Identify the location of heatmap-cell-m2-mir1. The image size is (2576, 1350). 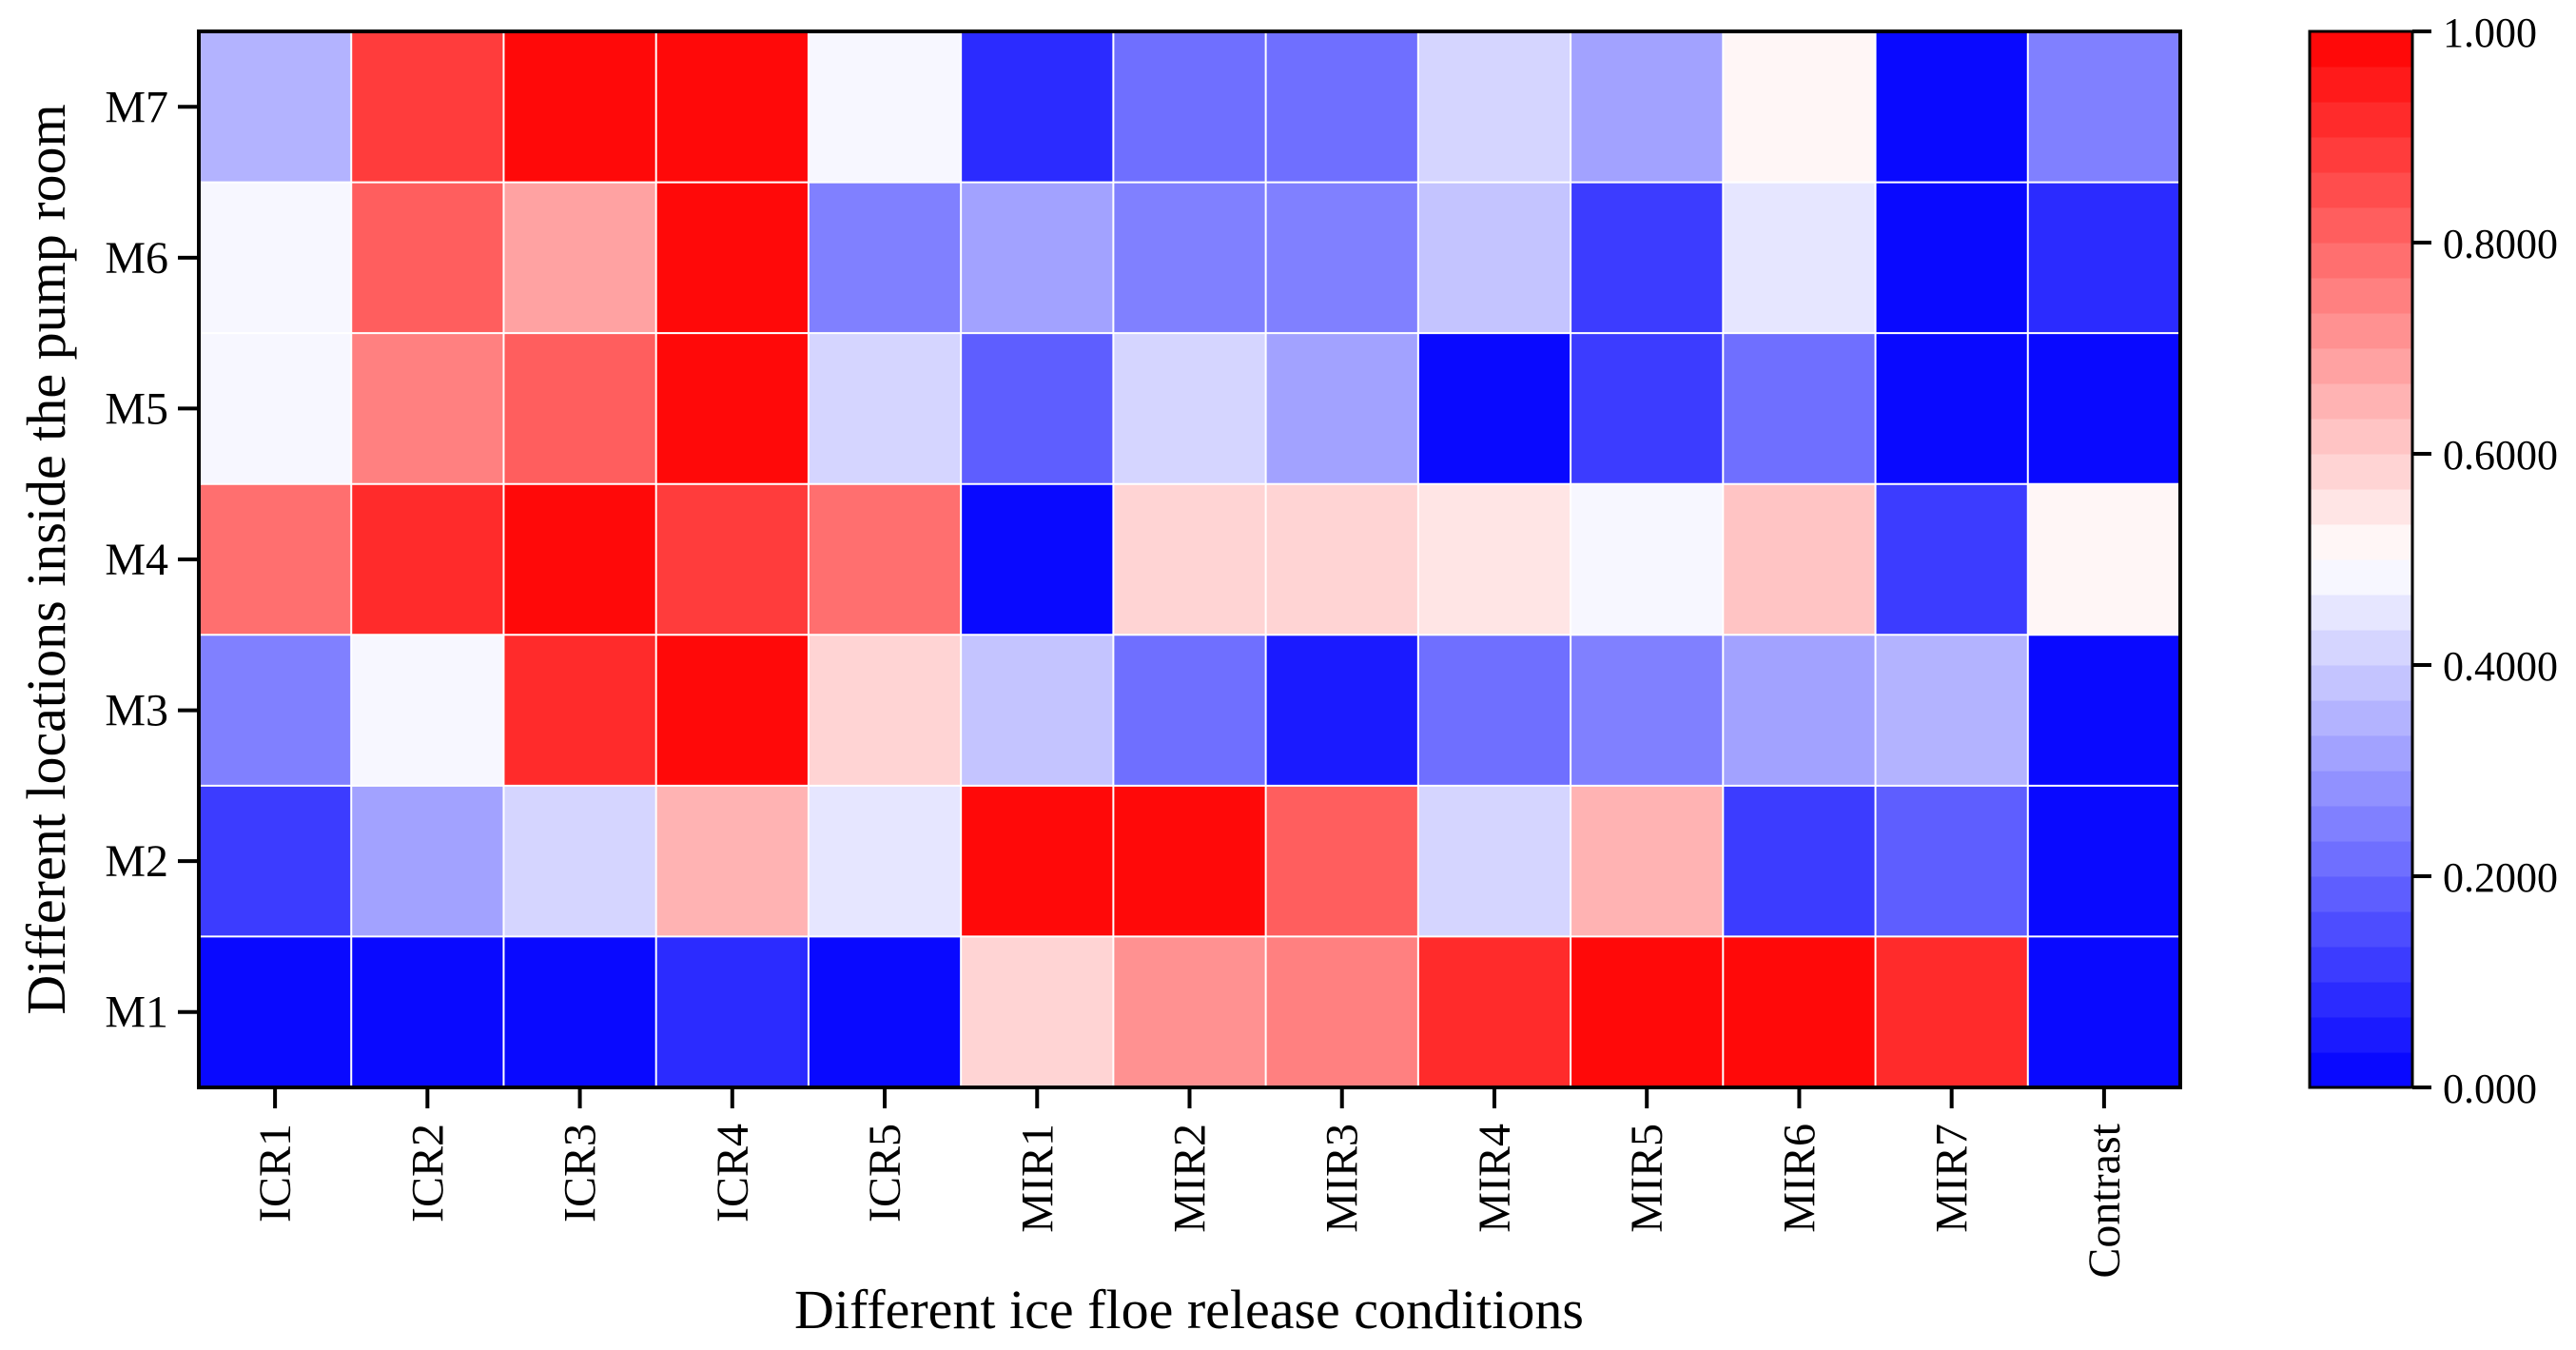
(1037, 861).